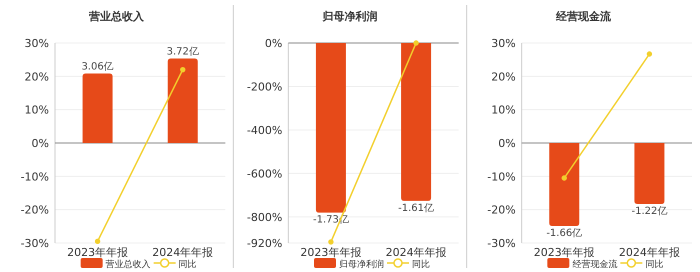 The width and height of the screenshot is (700, 272). What do you see at coordinates (264, 130) in the screenshot?
I see `y-tick-label: -400%` at bounding box center [264, 130].